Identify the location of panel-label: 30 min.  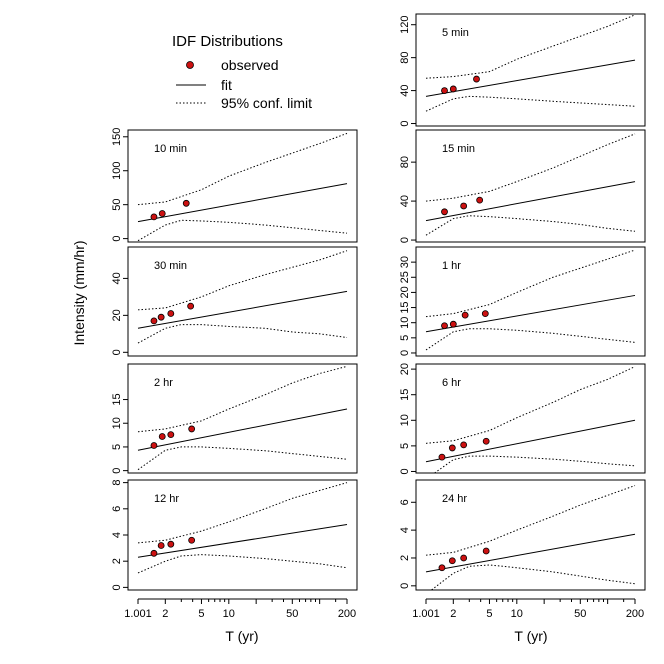
(170, 266).